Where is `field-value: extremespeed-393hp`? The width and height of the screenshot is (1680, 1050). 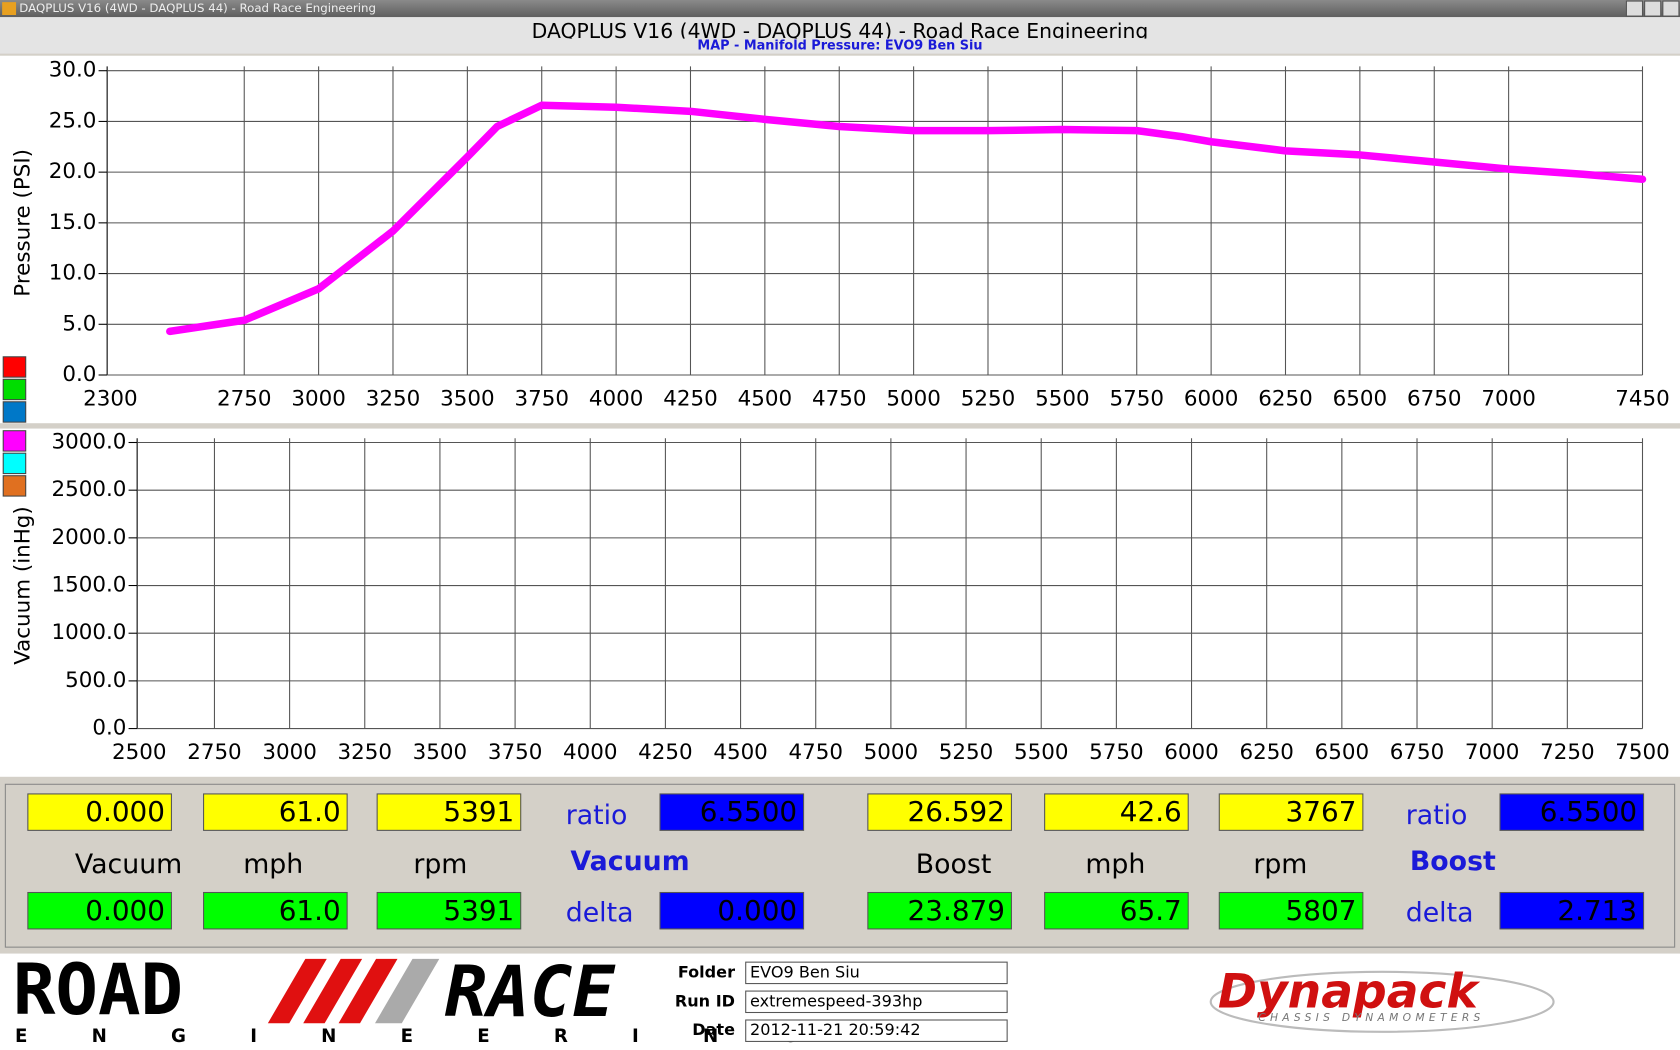
field-value: extremespeed-393hp is located at coordinates (836, 1000).